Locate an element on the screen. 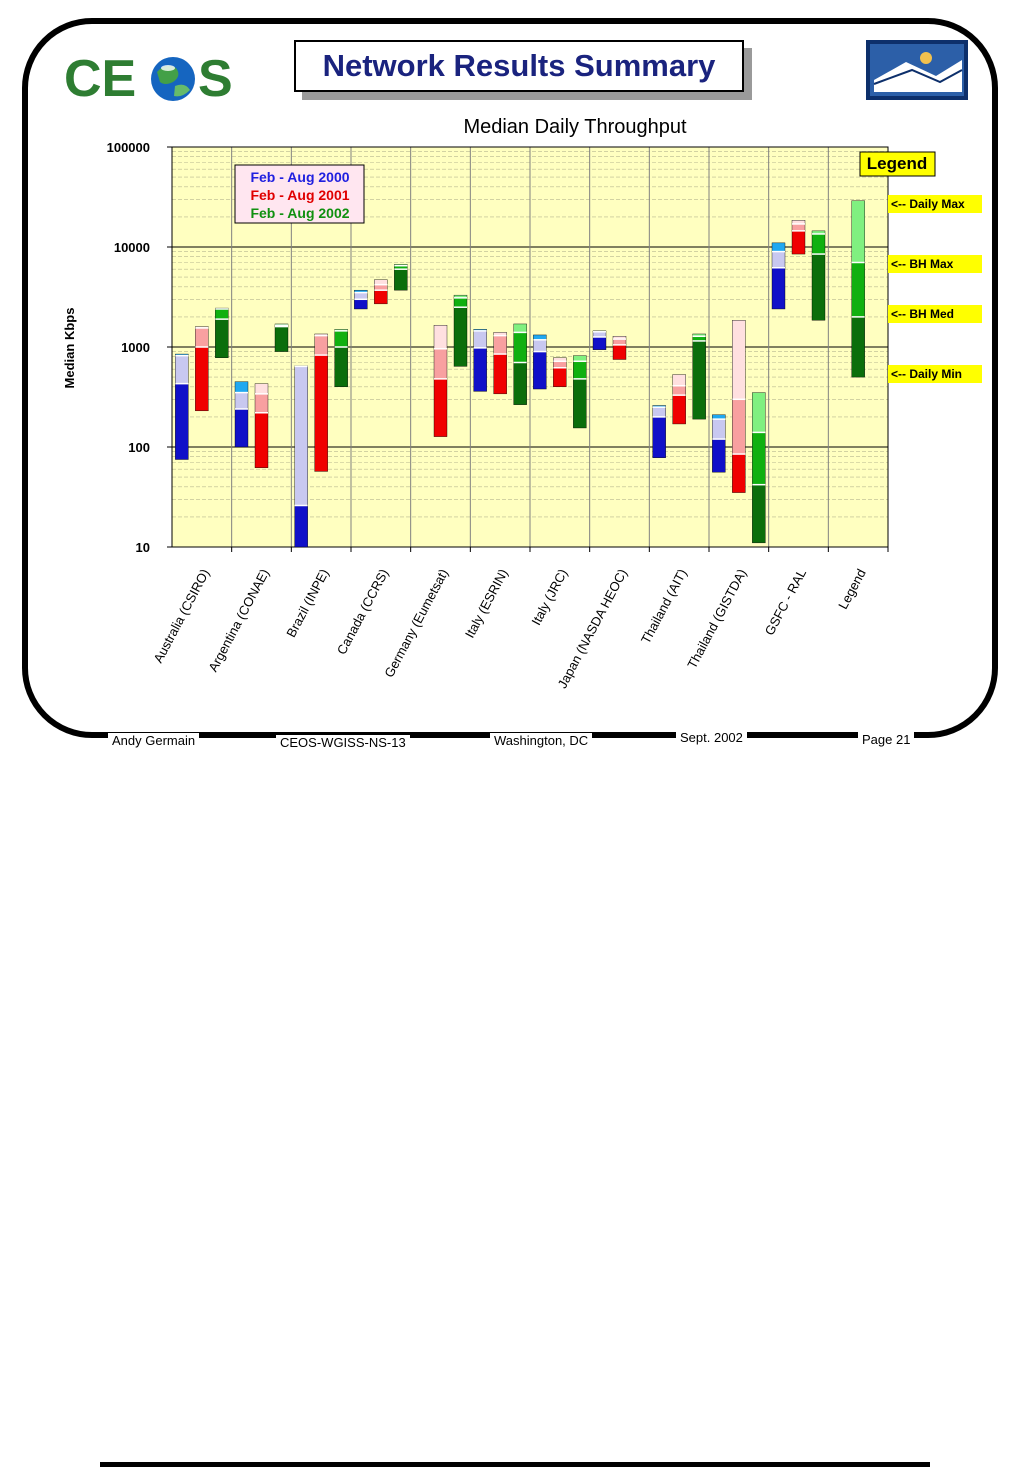  y-tick-label: 1000 is located at coordinates (135, 347).